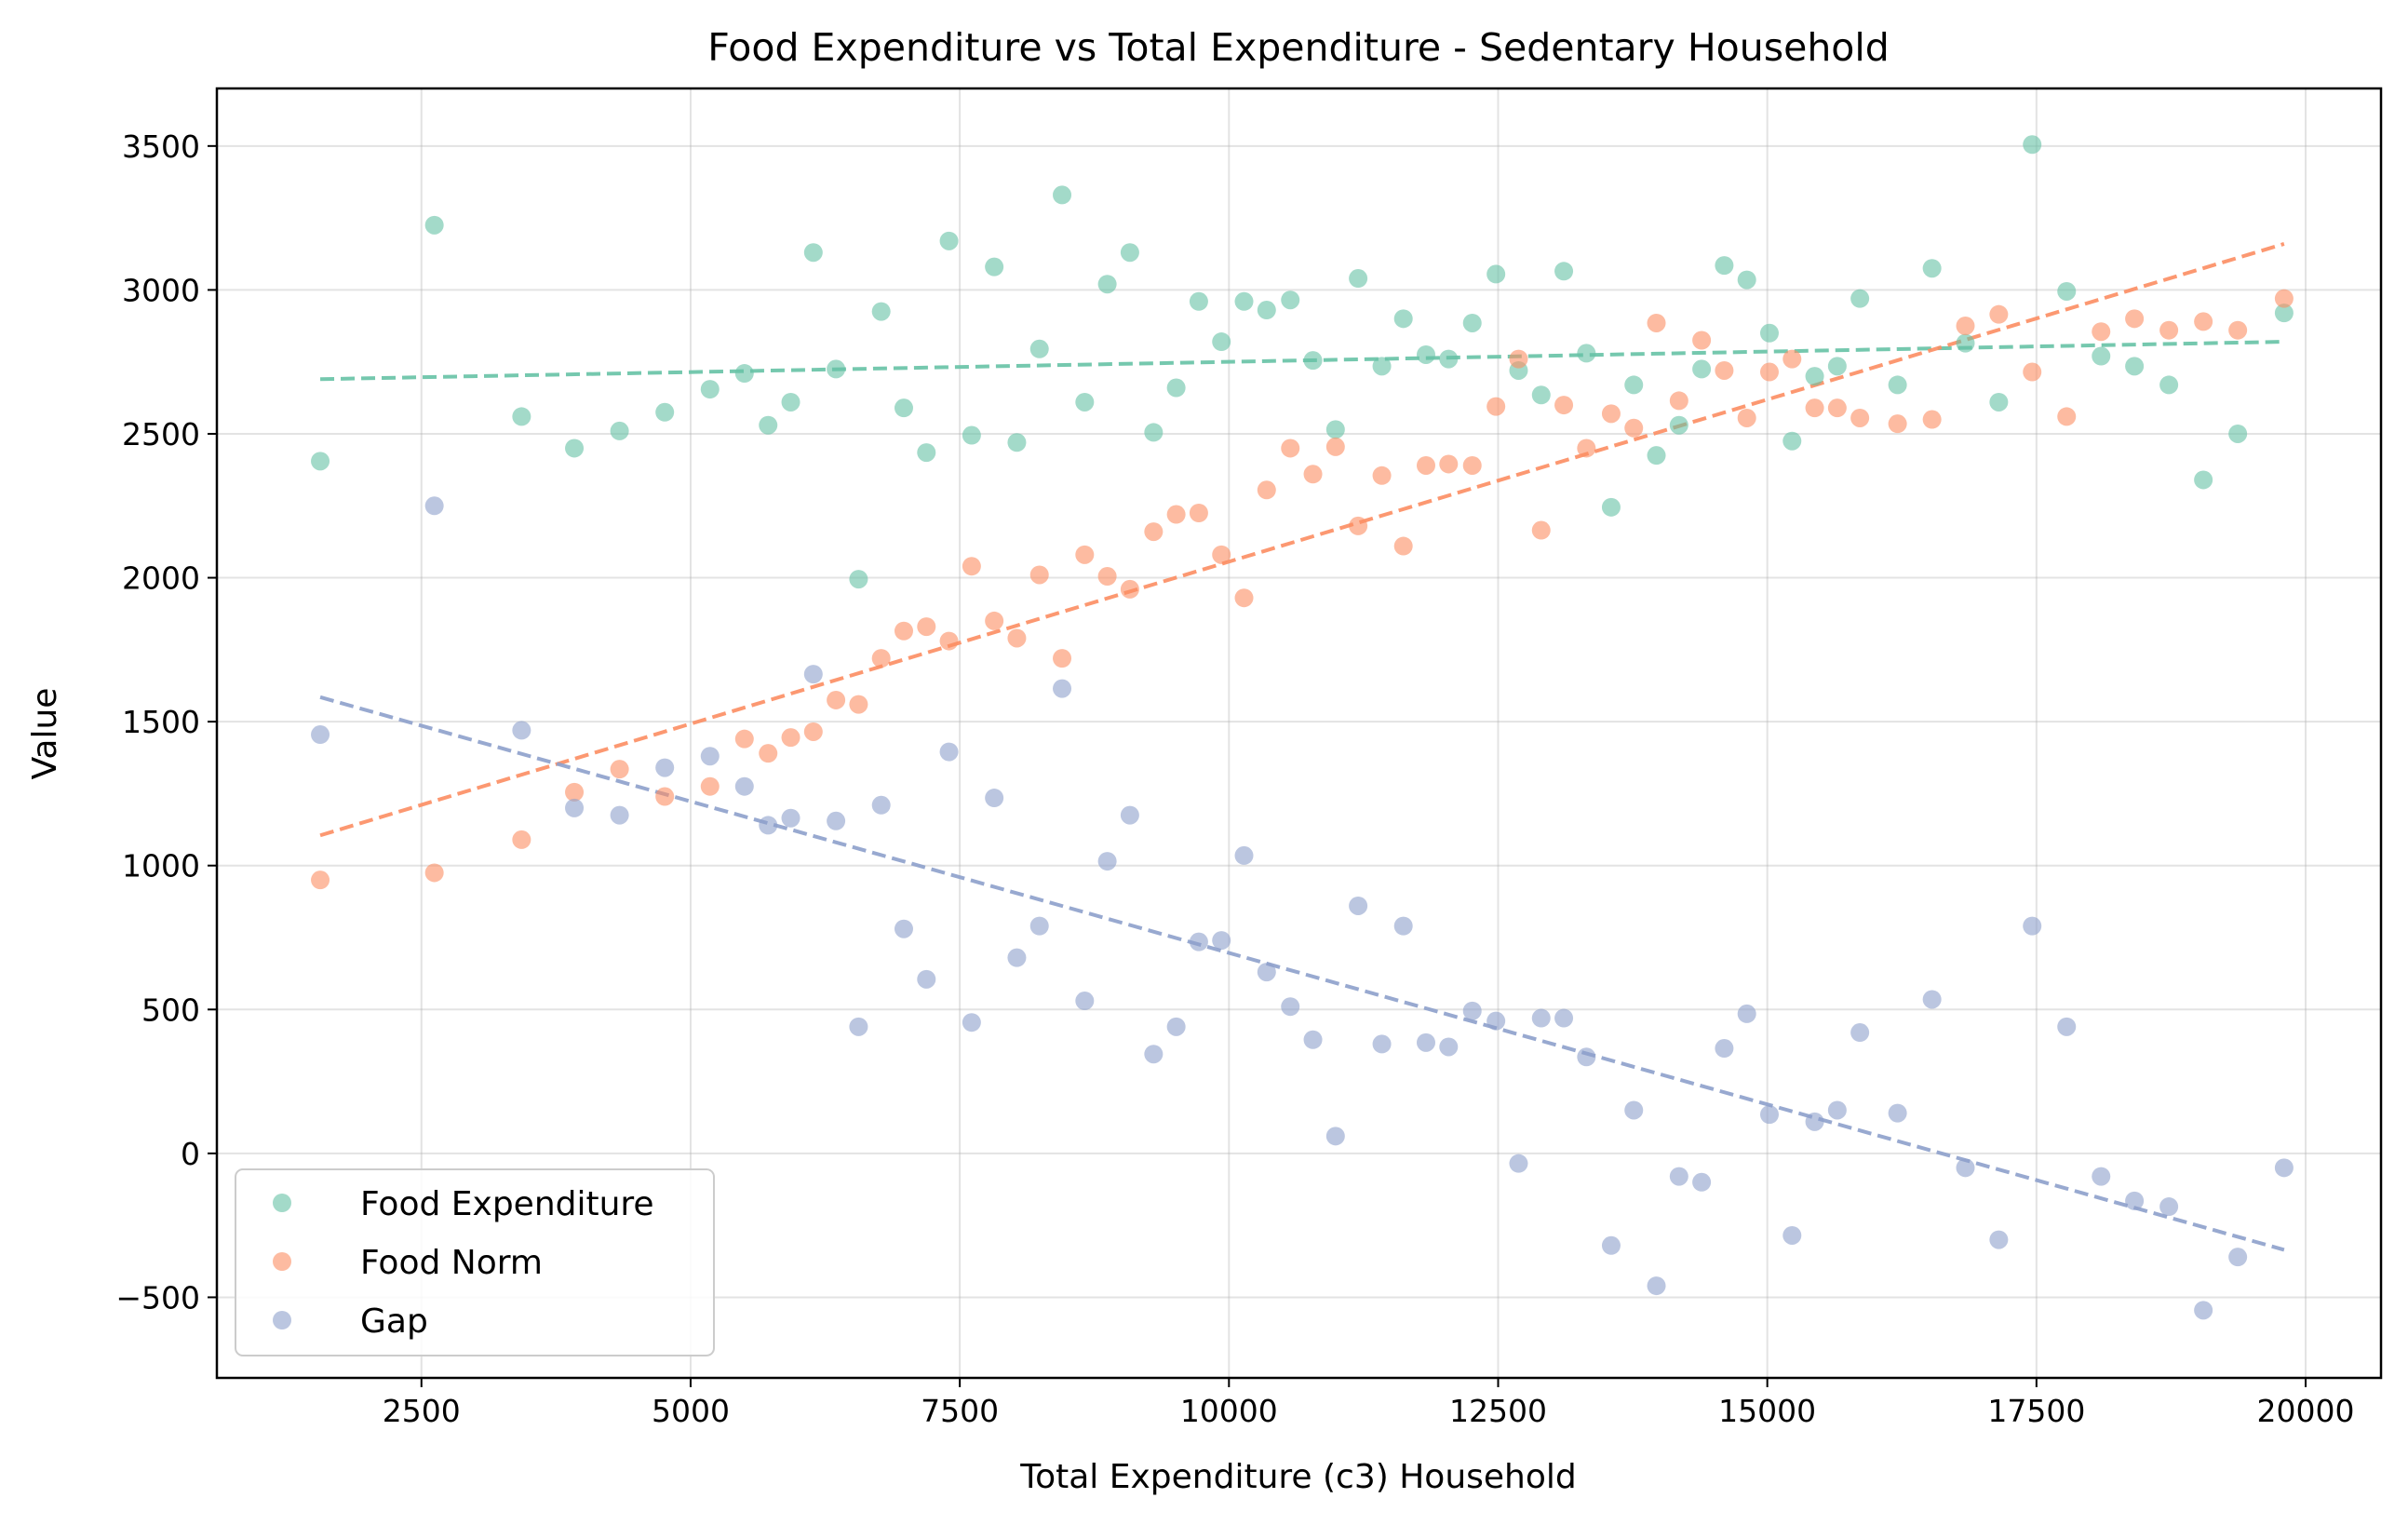 The height and width of the screenshot is (1525, 2408). I want to click on y-tick-label: 1500, so click(161, 722).